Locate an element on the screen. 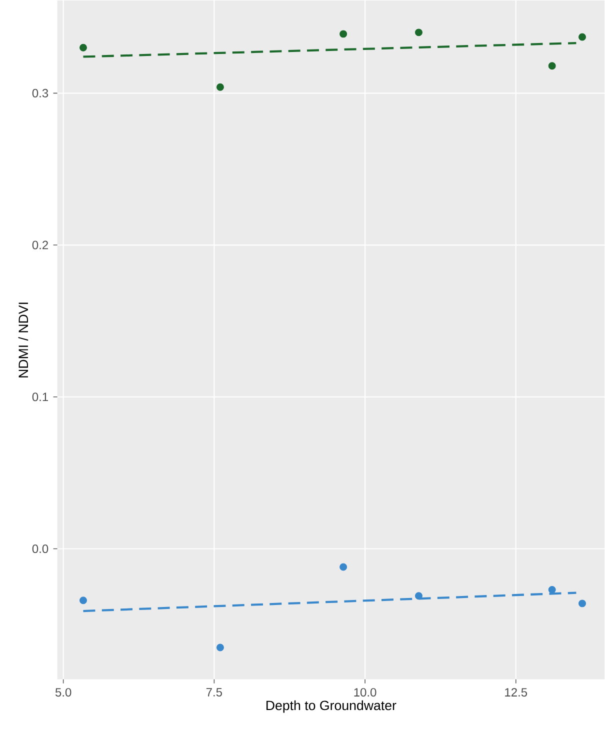  y-tick-label: 0.1 is located at coordinates (40, 397).